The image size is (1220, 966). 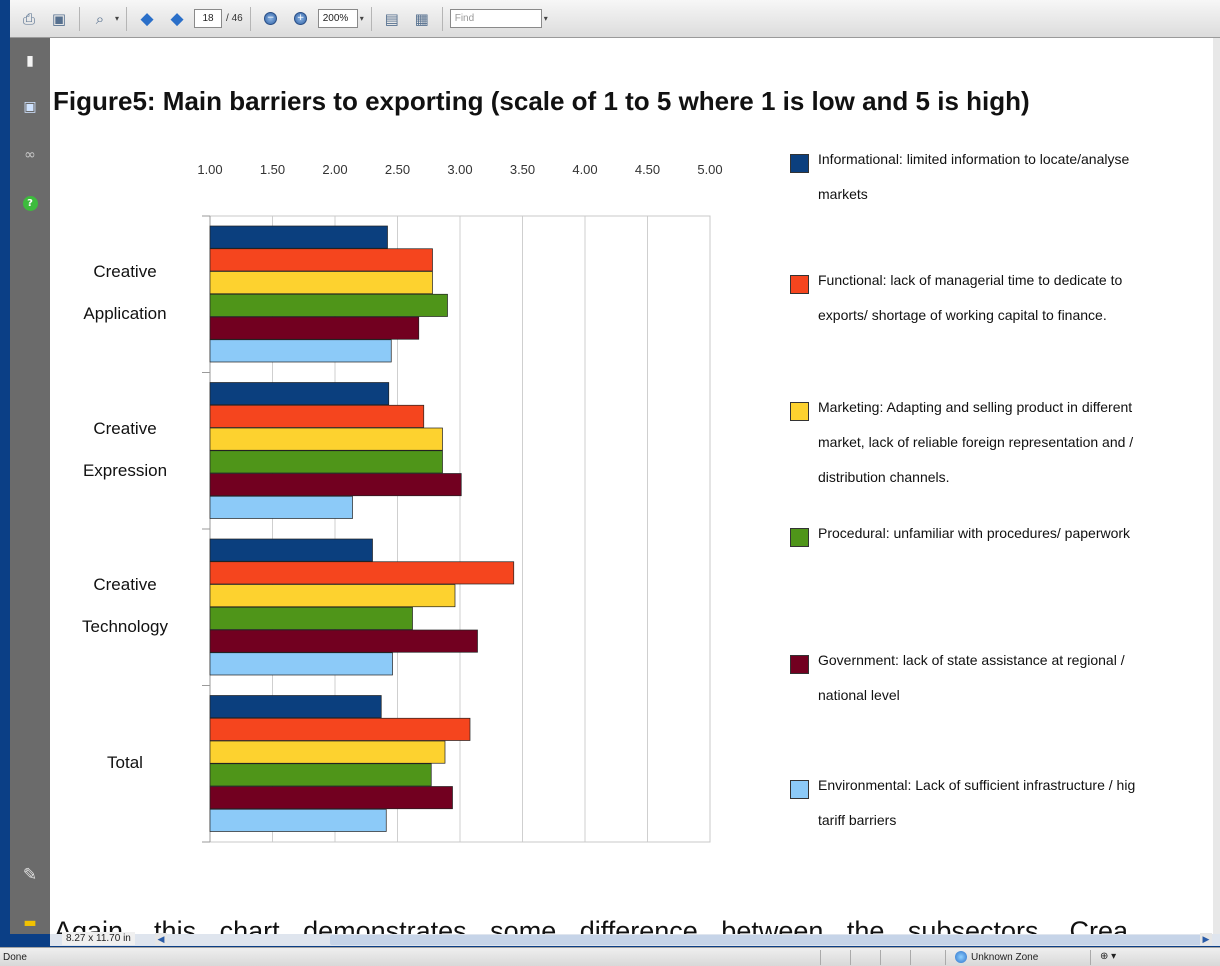 What do you see at coordinates (30, 107) in the screenshot?
I see `bookmarks-icon: ▣` at bounding box center [30, 107].